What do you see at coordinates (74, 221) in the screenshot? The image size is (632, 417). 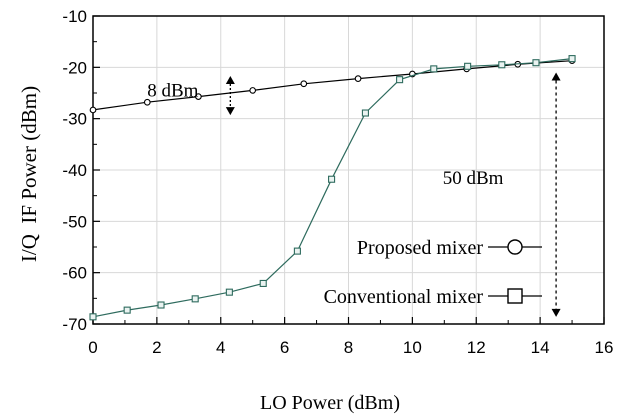 I see `y-tick-label: -50` at bounding box center [74, 221].